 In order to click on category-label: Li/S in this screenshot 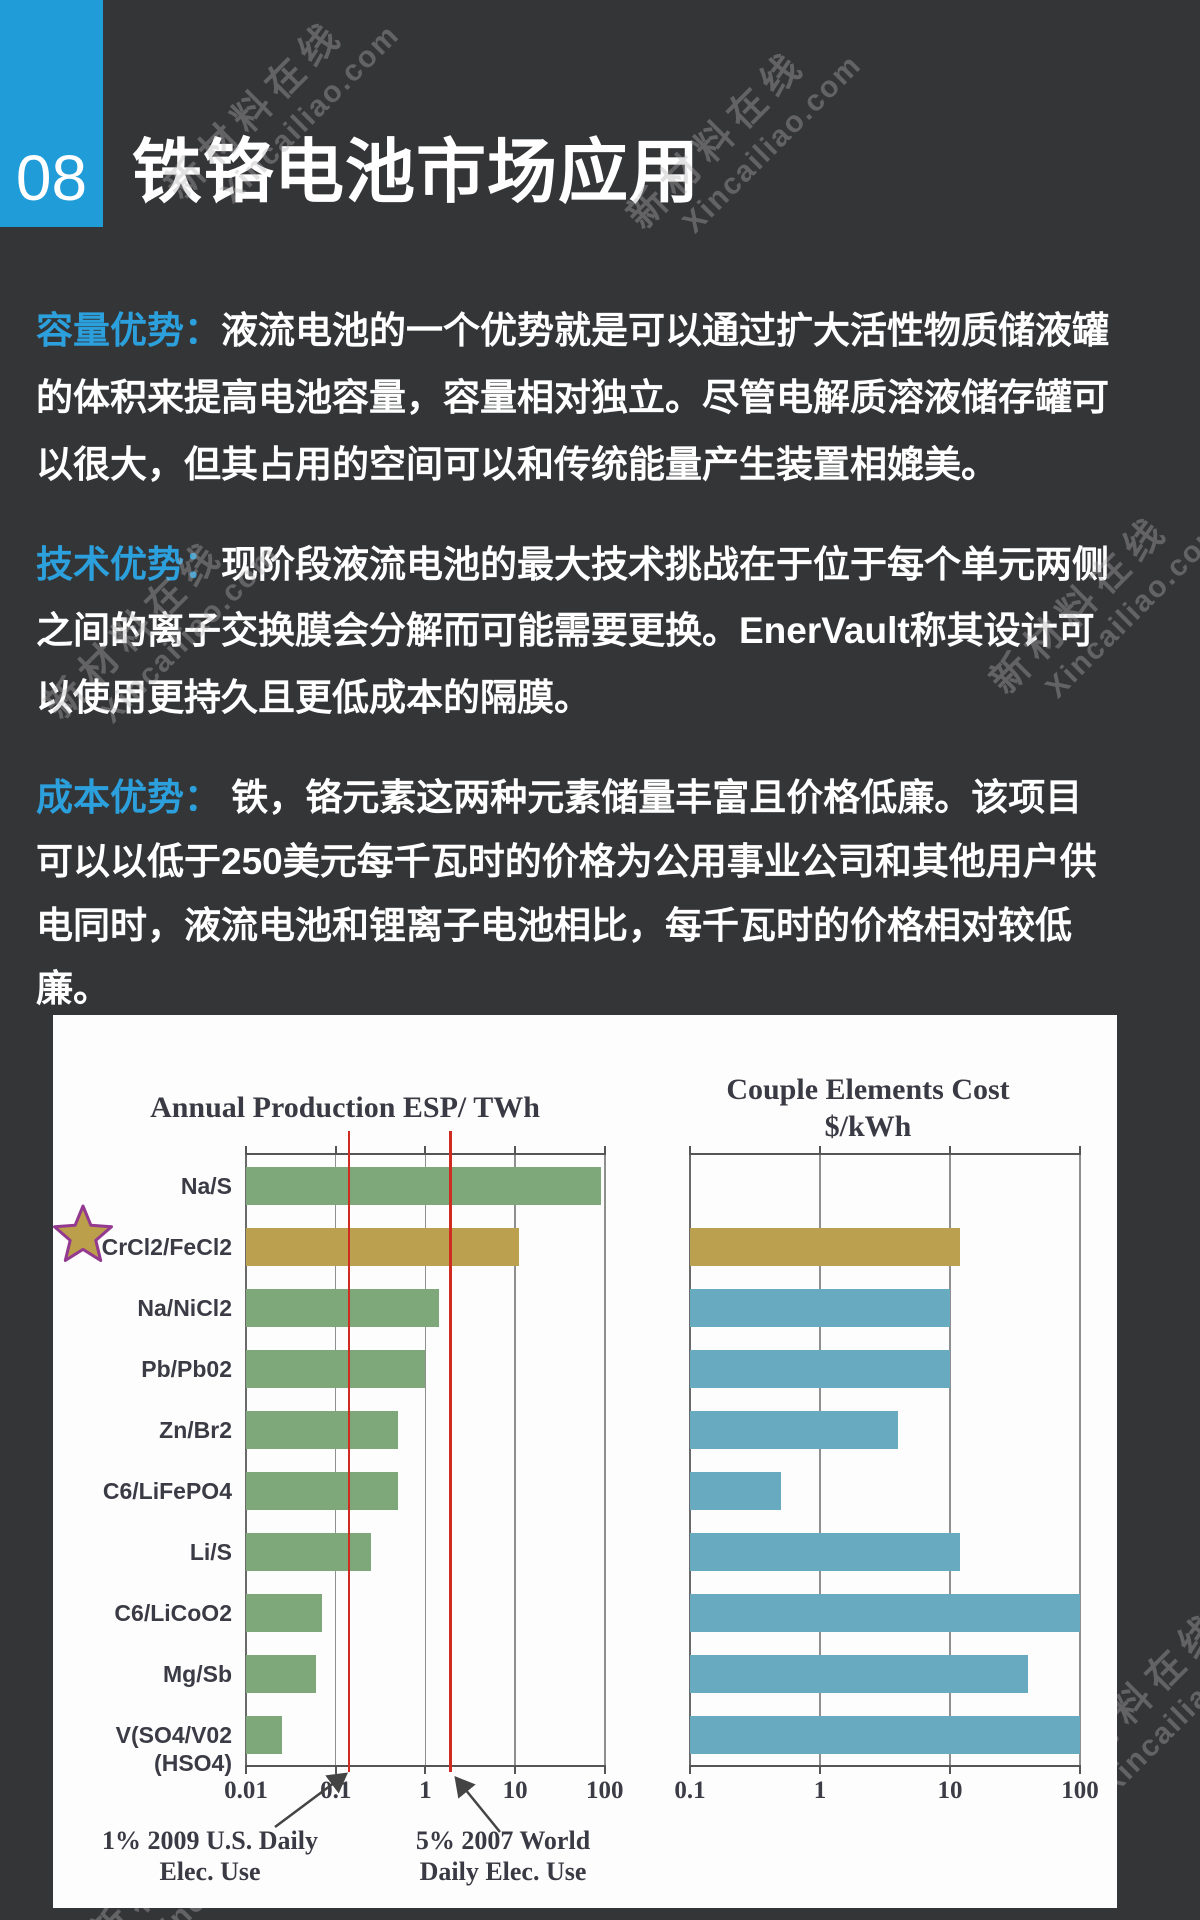, I will do `click(210, 1551)`.